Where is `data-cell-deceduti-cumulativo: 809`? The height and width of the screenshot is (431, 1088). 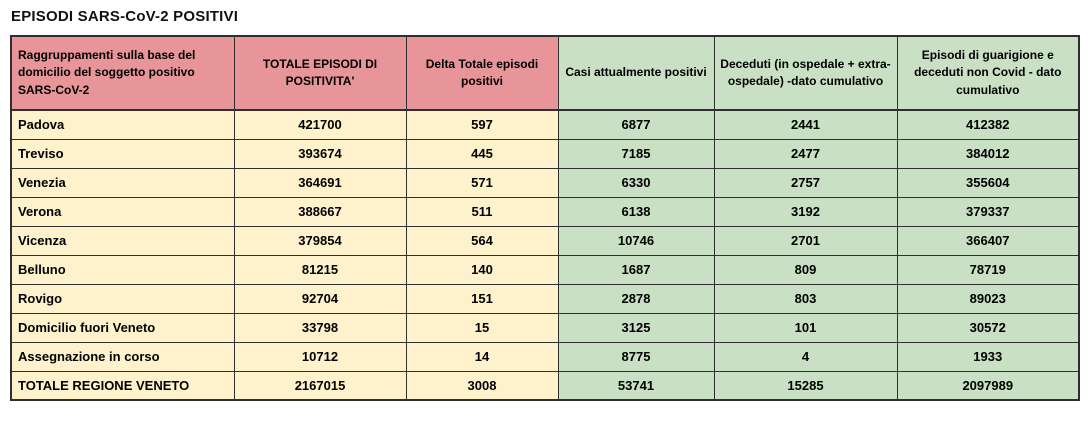
data-cell-deceduti-cumulativo: 809 is located at coordinates (805, 269).